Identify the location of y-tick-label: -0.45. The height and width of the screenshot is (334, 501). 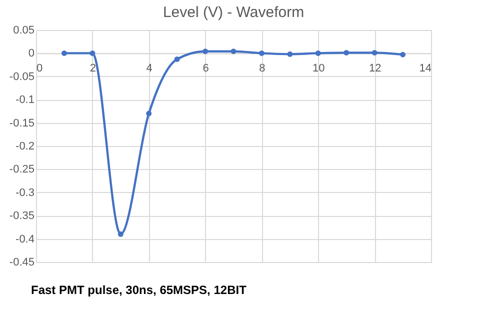
(21, 262).